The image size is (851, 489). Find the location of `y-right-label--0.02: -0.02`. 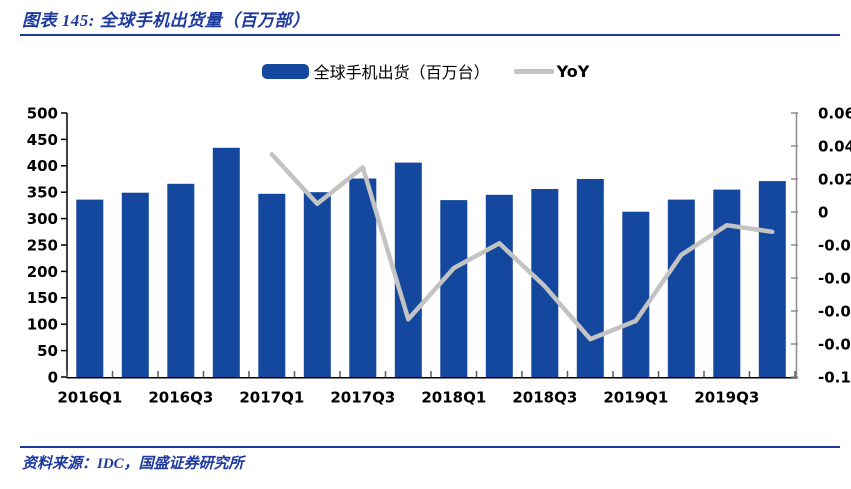

y-right-label--0.02: -0.02 is located at coordinates (834, 245).